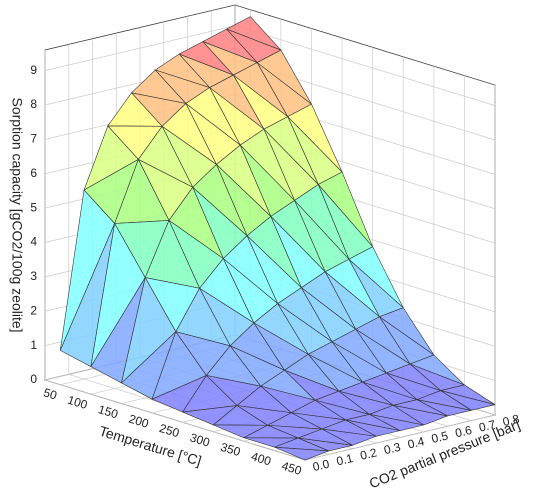 The height and width of the screenshot is (495, 550). Describe the element at coordinates (33, 276) in the screenshot. I see `z-tick-label: 3` at that location.